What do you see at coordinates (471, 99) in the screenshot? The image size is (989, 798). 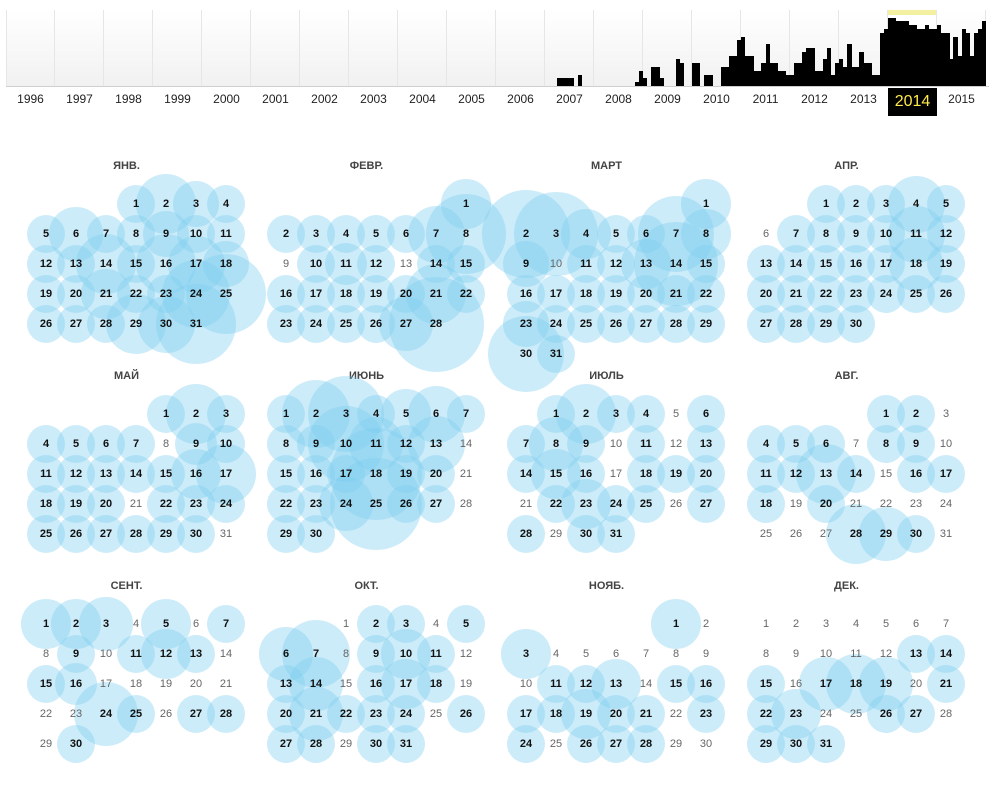 I see `year-label-2005: 2005` at bounding box center [471, 99].